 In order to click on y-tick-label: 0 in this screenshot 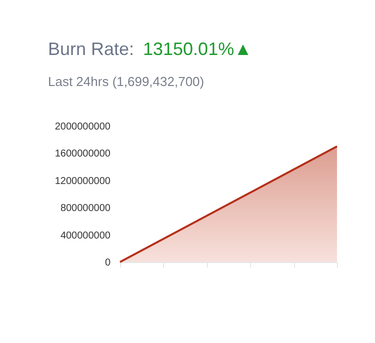, I will do `click(107, 263)`.